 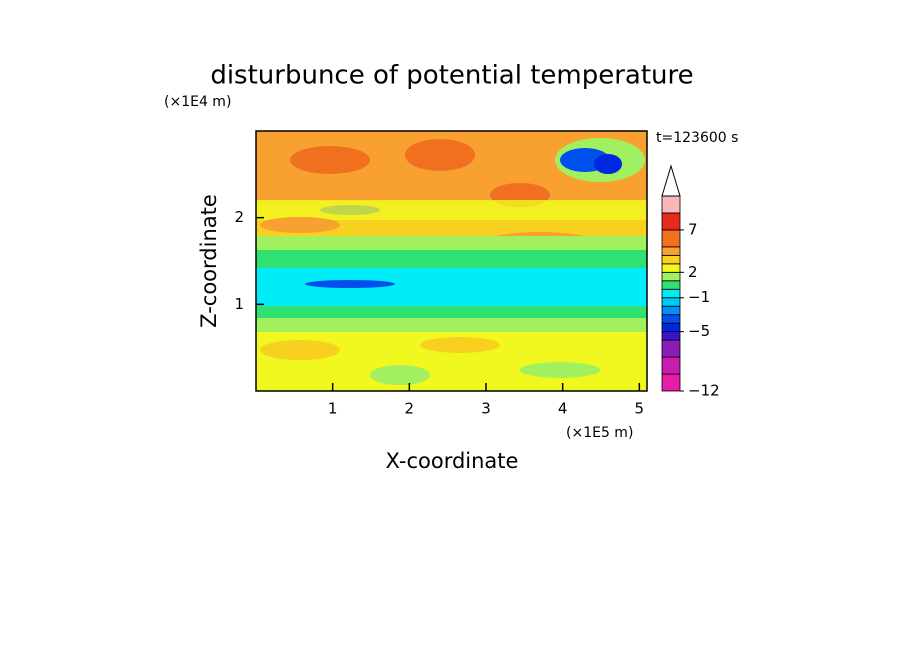 I want to click on colorbar-extension, so click(x=671, y=180).